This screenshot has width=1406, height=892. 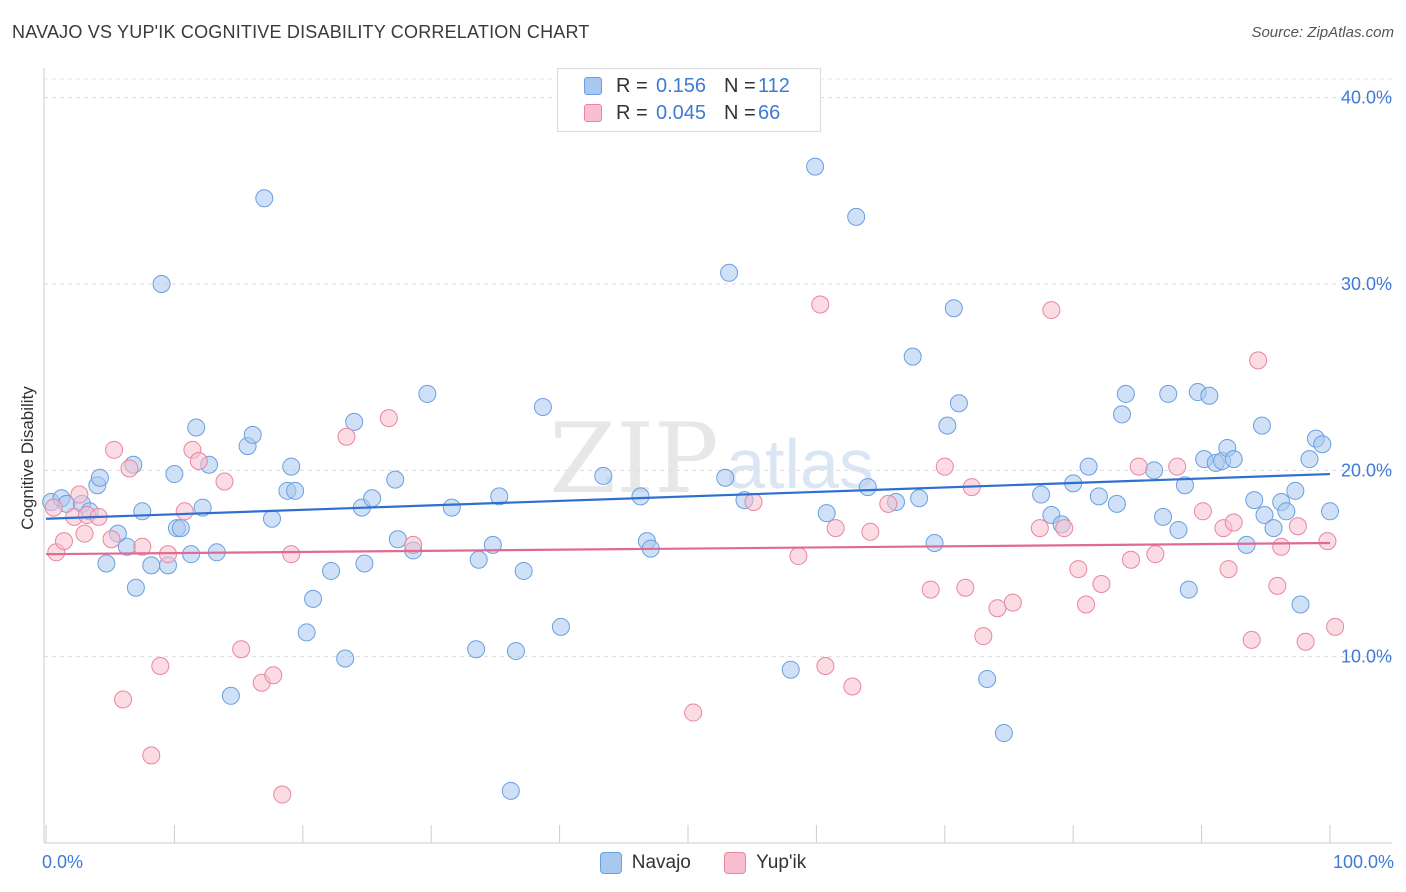 I want to click on y-axis-label: Cognitive Disability, so click(x=27, y=458).